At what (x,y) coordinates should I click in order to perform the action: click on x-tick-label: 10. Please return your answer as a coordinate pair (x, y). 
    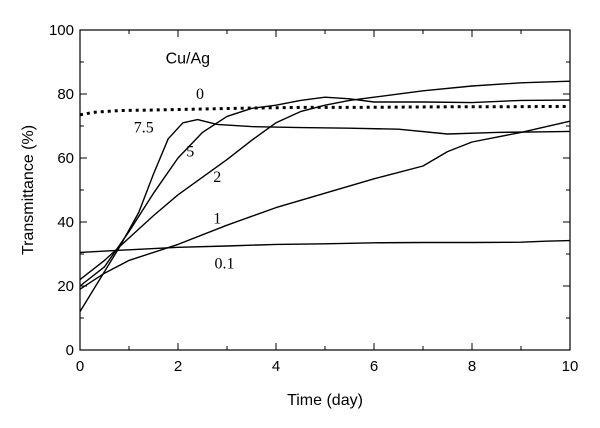
    Looking at the image, I should click on (570, 366).